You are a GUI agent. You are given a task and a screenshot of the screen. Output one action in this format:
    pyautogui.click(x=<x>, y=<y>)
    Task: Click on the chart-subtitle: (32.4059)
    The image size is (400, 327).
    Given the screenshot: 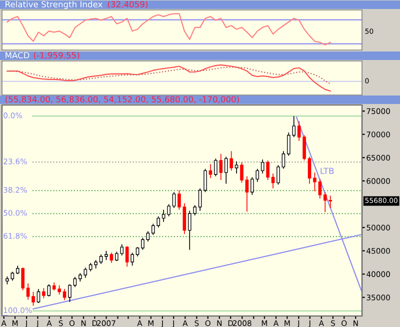 What is the action you would take?
    pyautogui.click(x=128, y=4)
    